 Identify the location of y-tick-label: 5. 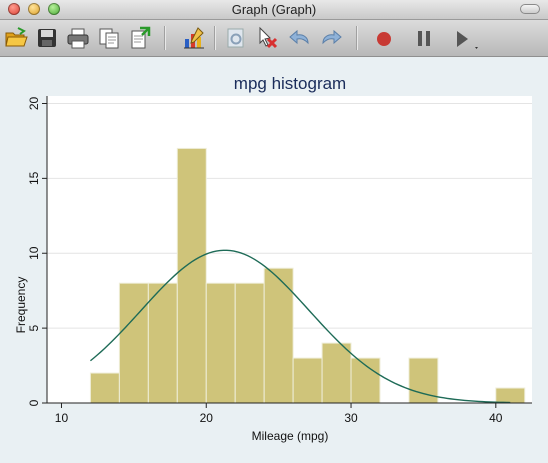
(34, 327).